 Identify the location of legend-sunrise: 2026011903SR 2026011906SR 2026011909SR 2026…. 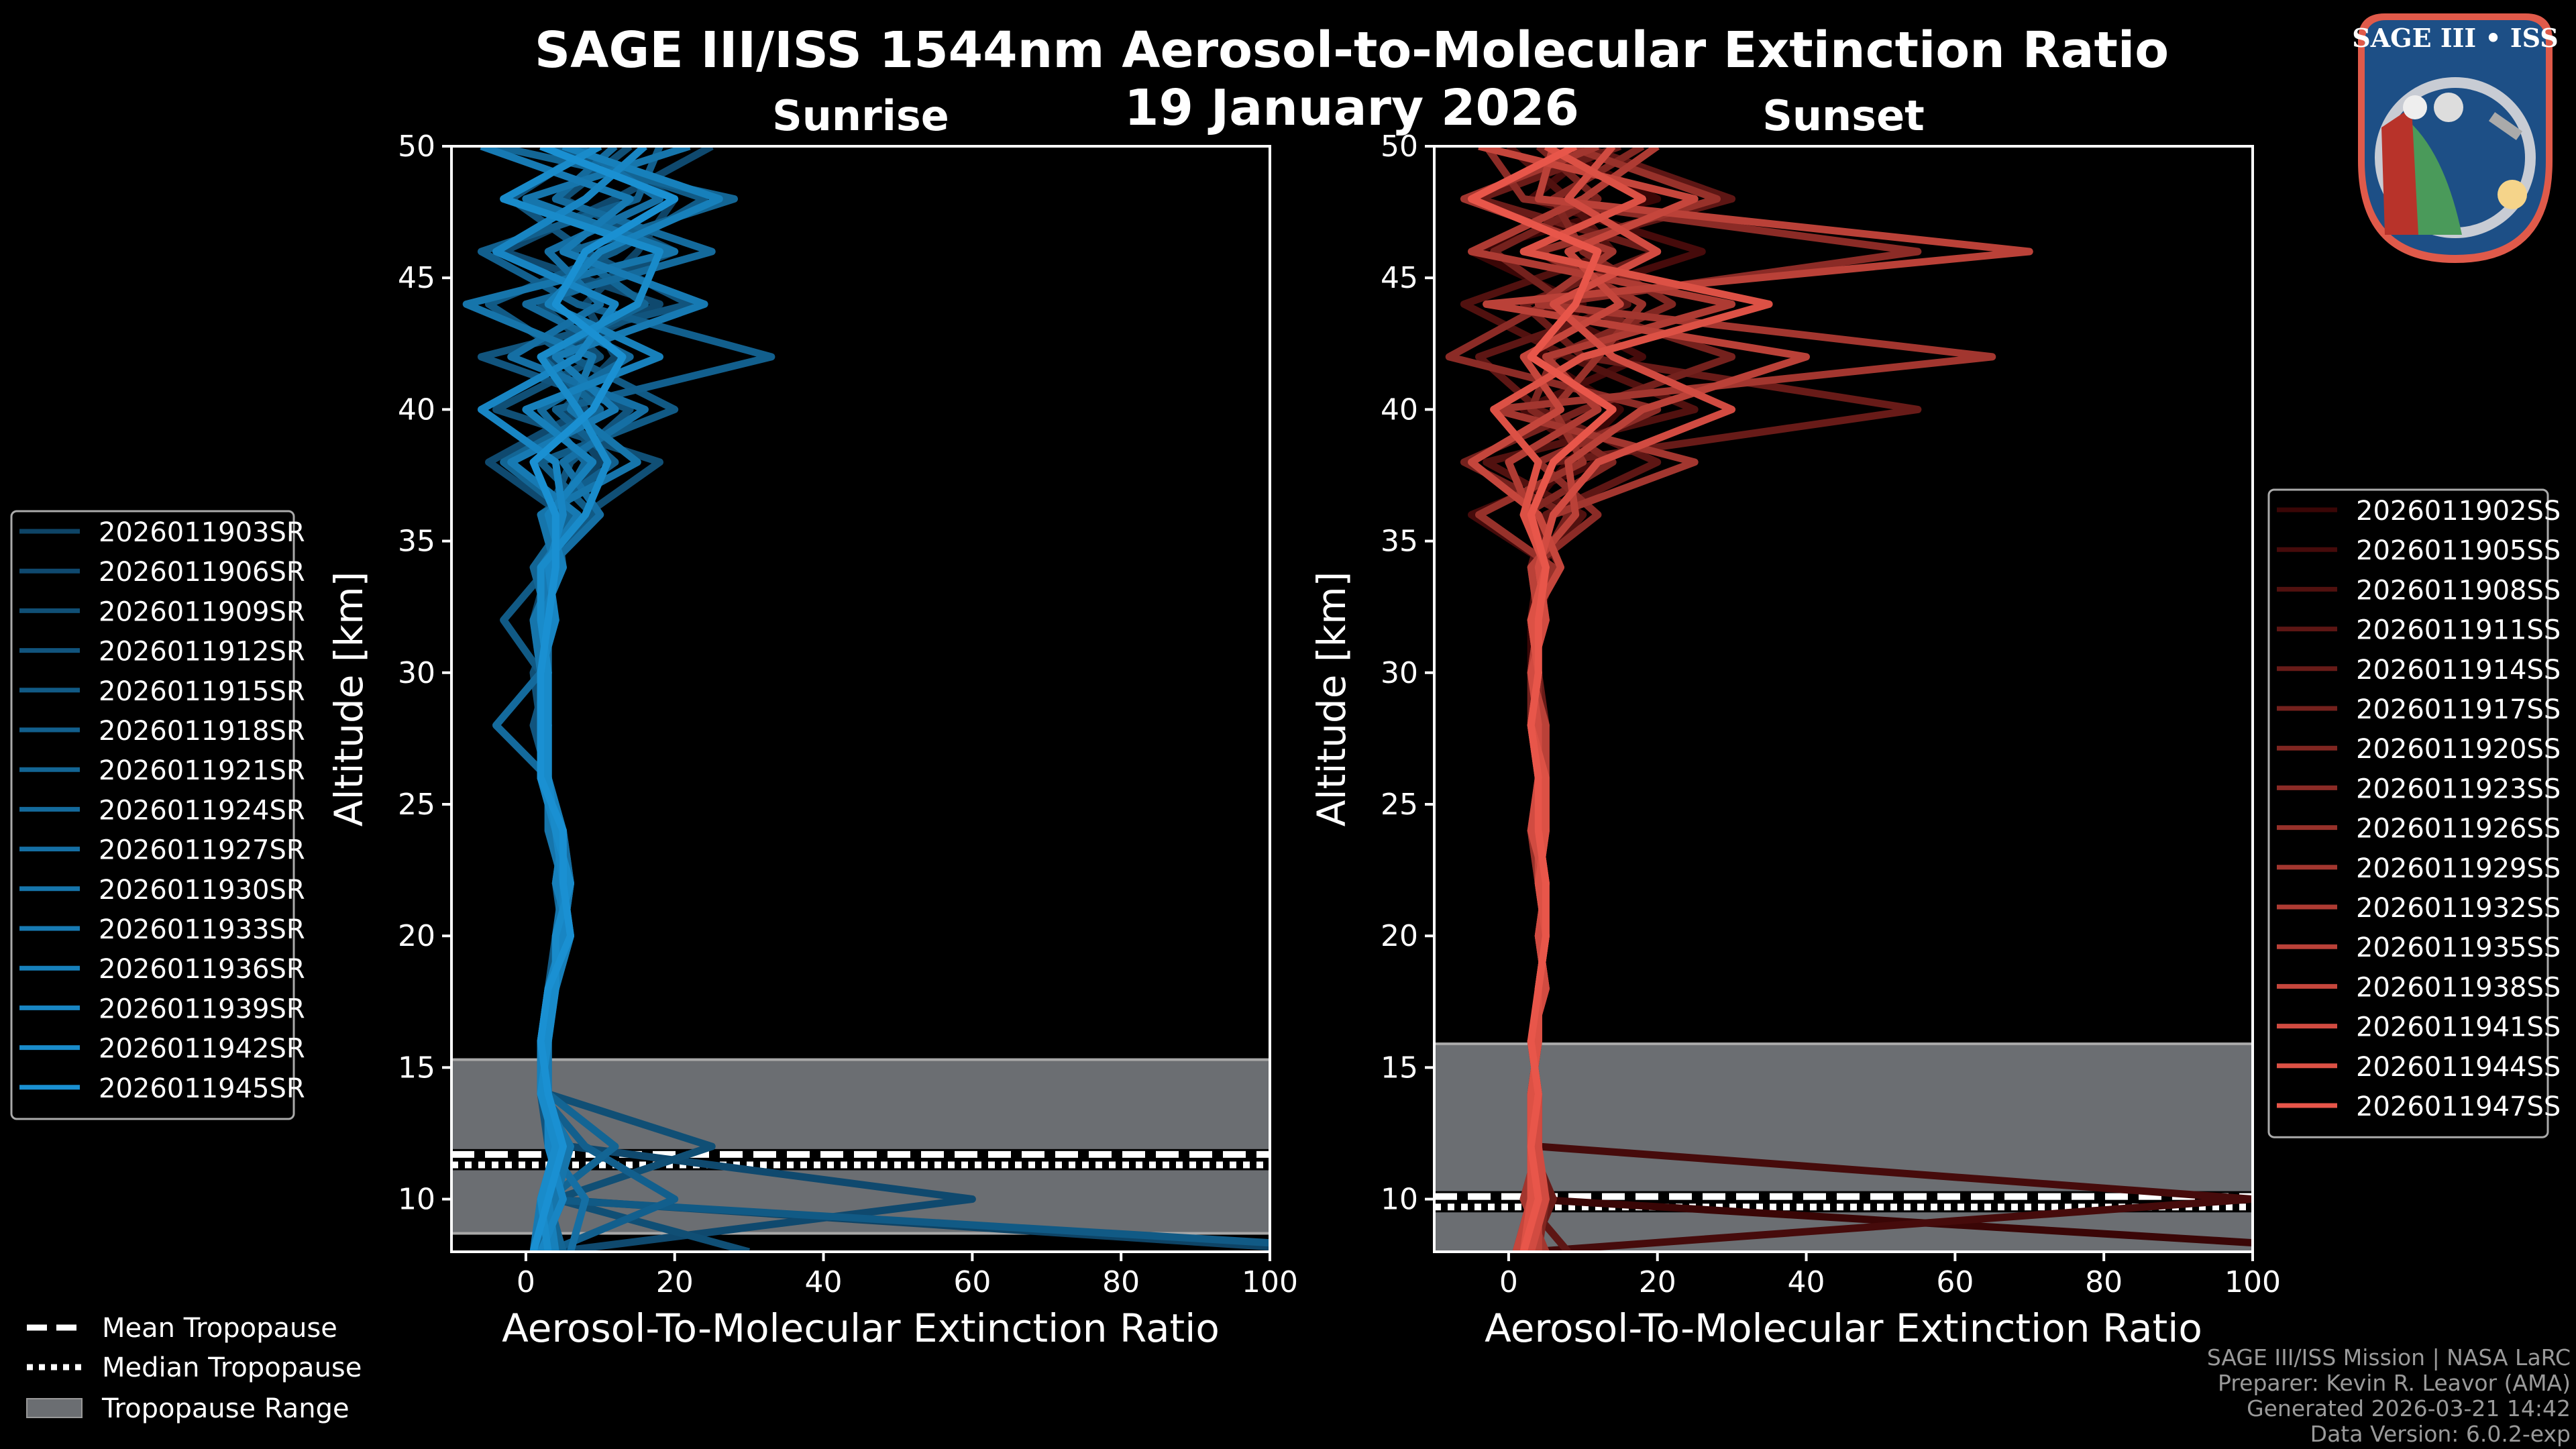
(157, 815).